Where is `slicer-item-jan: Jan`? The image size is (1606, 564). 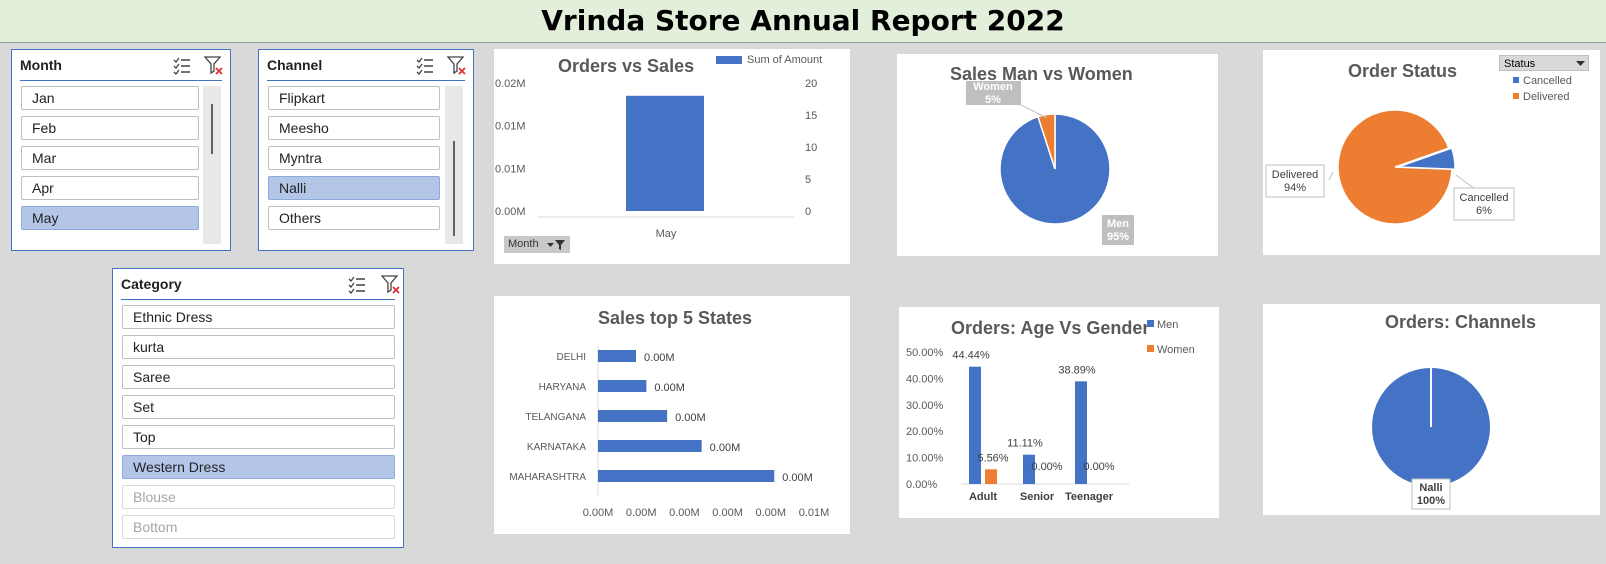
slicer-item-jan: Jan is located at coordinates (110, 98).